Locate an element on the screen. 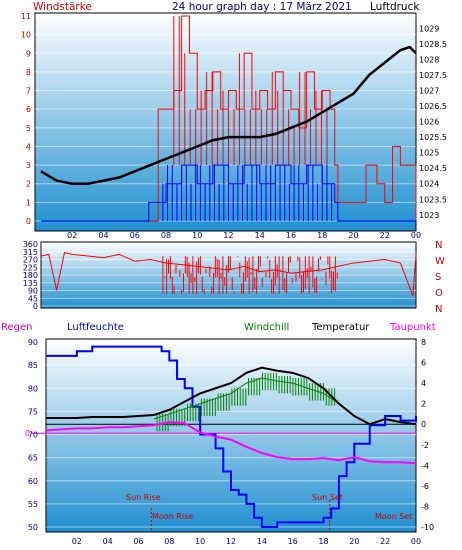  legend-temperatur: Temperatur is located at coordinates (340, 327).